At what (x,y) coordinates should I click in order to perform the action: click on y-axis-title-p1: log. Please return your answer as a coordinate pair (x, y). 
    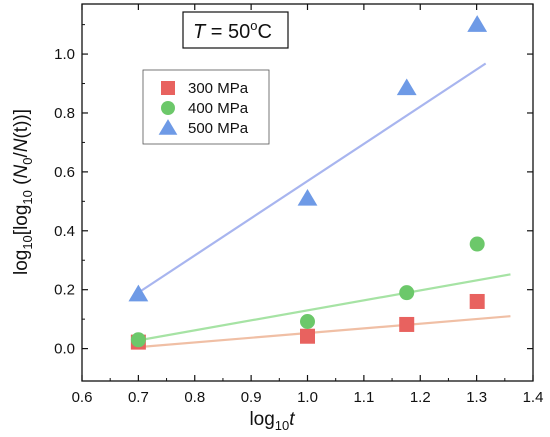
    Looking at the image, I should click on (21, 262).